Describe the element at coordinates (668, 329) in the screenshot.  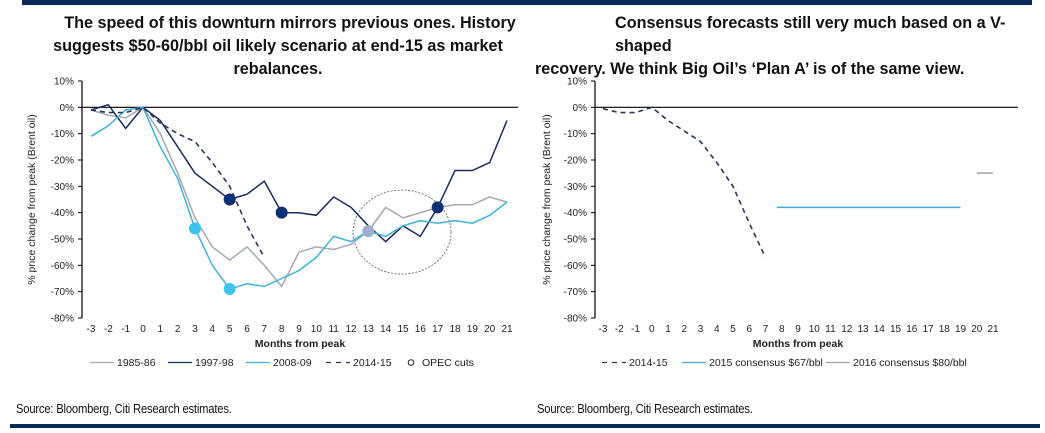
I see `x-tick-label: 1` at that location.